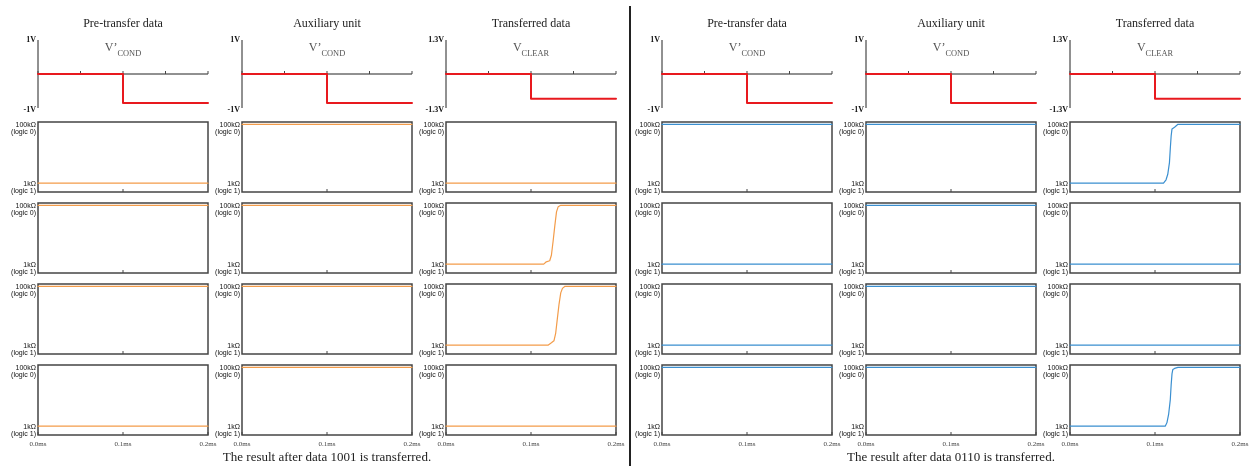 The image size is (1249, 468). I want to click on text: The result after data 0110 is transferred., so click(951, 456).